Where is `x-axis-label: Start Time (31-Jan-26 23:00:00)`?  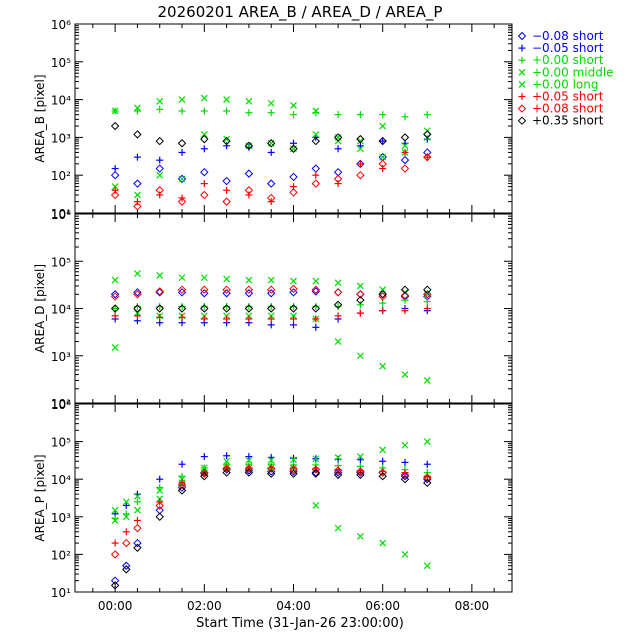
x-axis-label: Start Time (31-Jan-26 23:00:00) is located at coordinates (300, 623).